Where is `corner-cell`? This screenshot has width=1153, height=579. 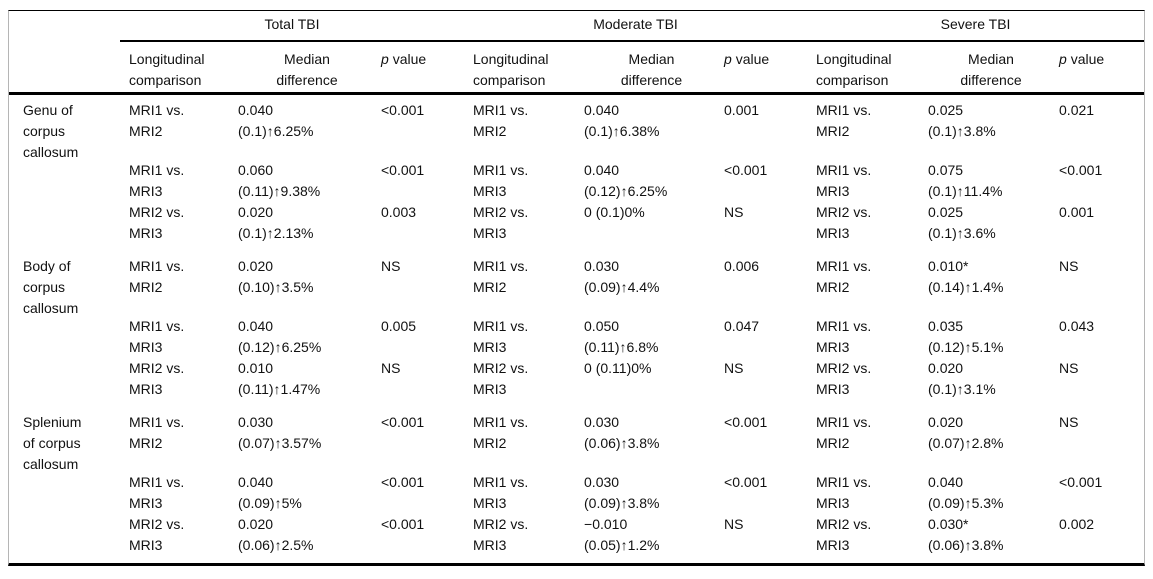
corner-cell is located at coordinates (64, 68).